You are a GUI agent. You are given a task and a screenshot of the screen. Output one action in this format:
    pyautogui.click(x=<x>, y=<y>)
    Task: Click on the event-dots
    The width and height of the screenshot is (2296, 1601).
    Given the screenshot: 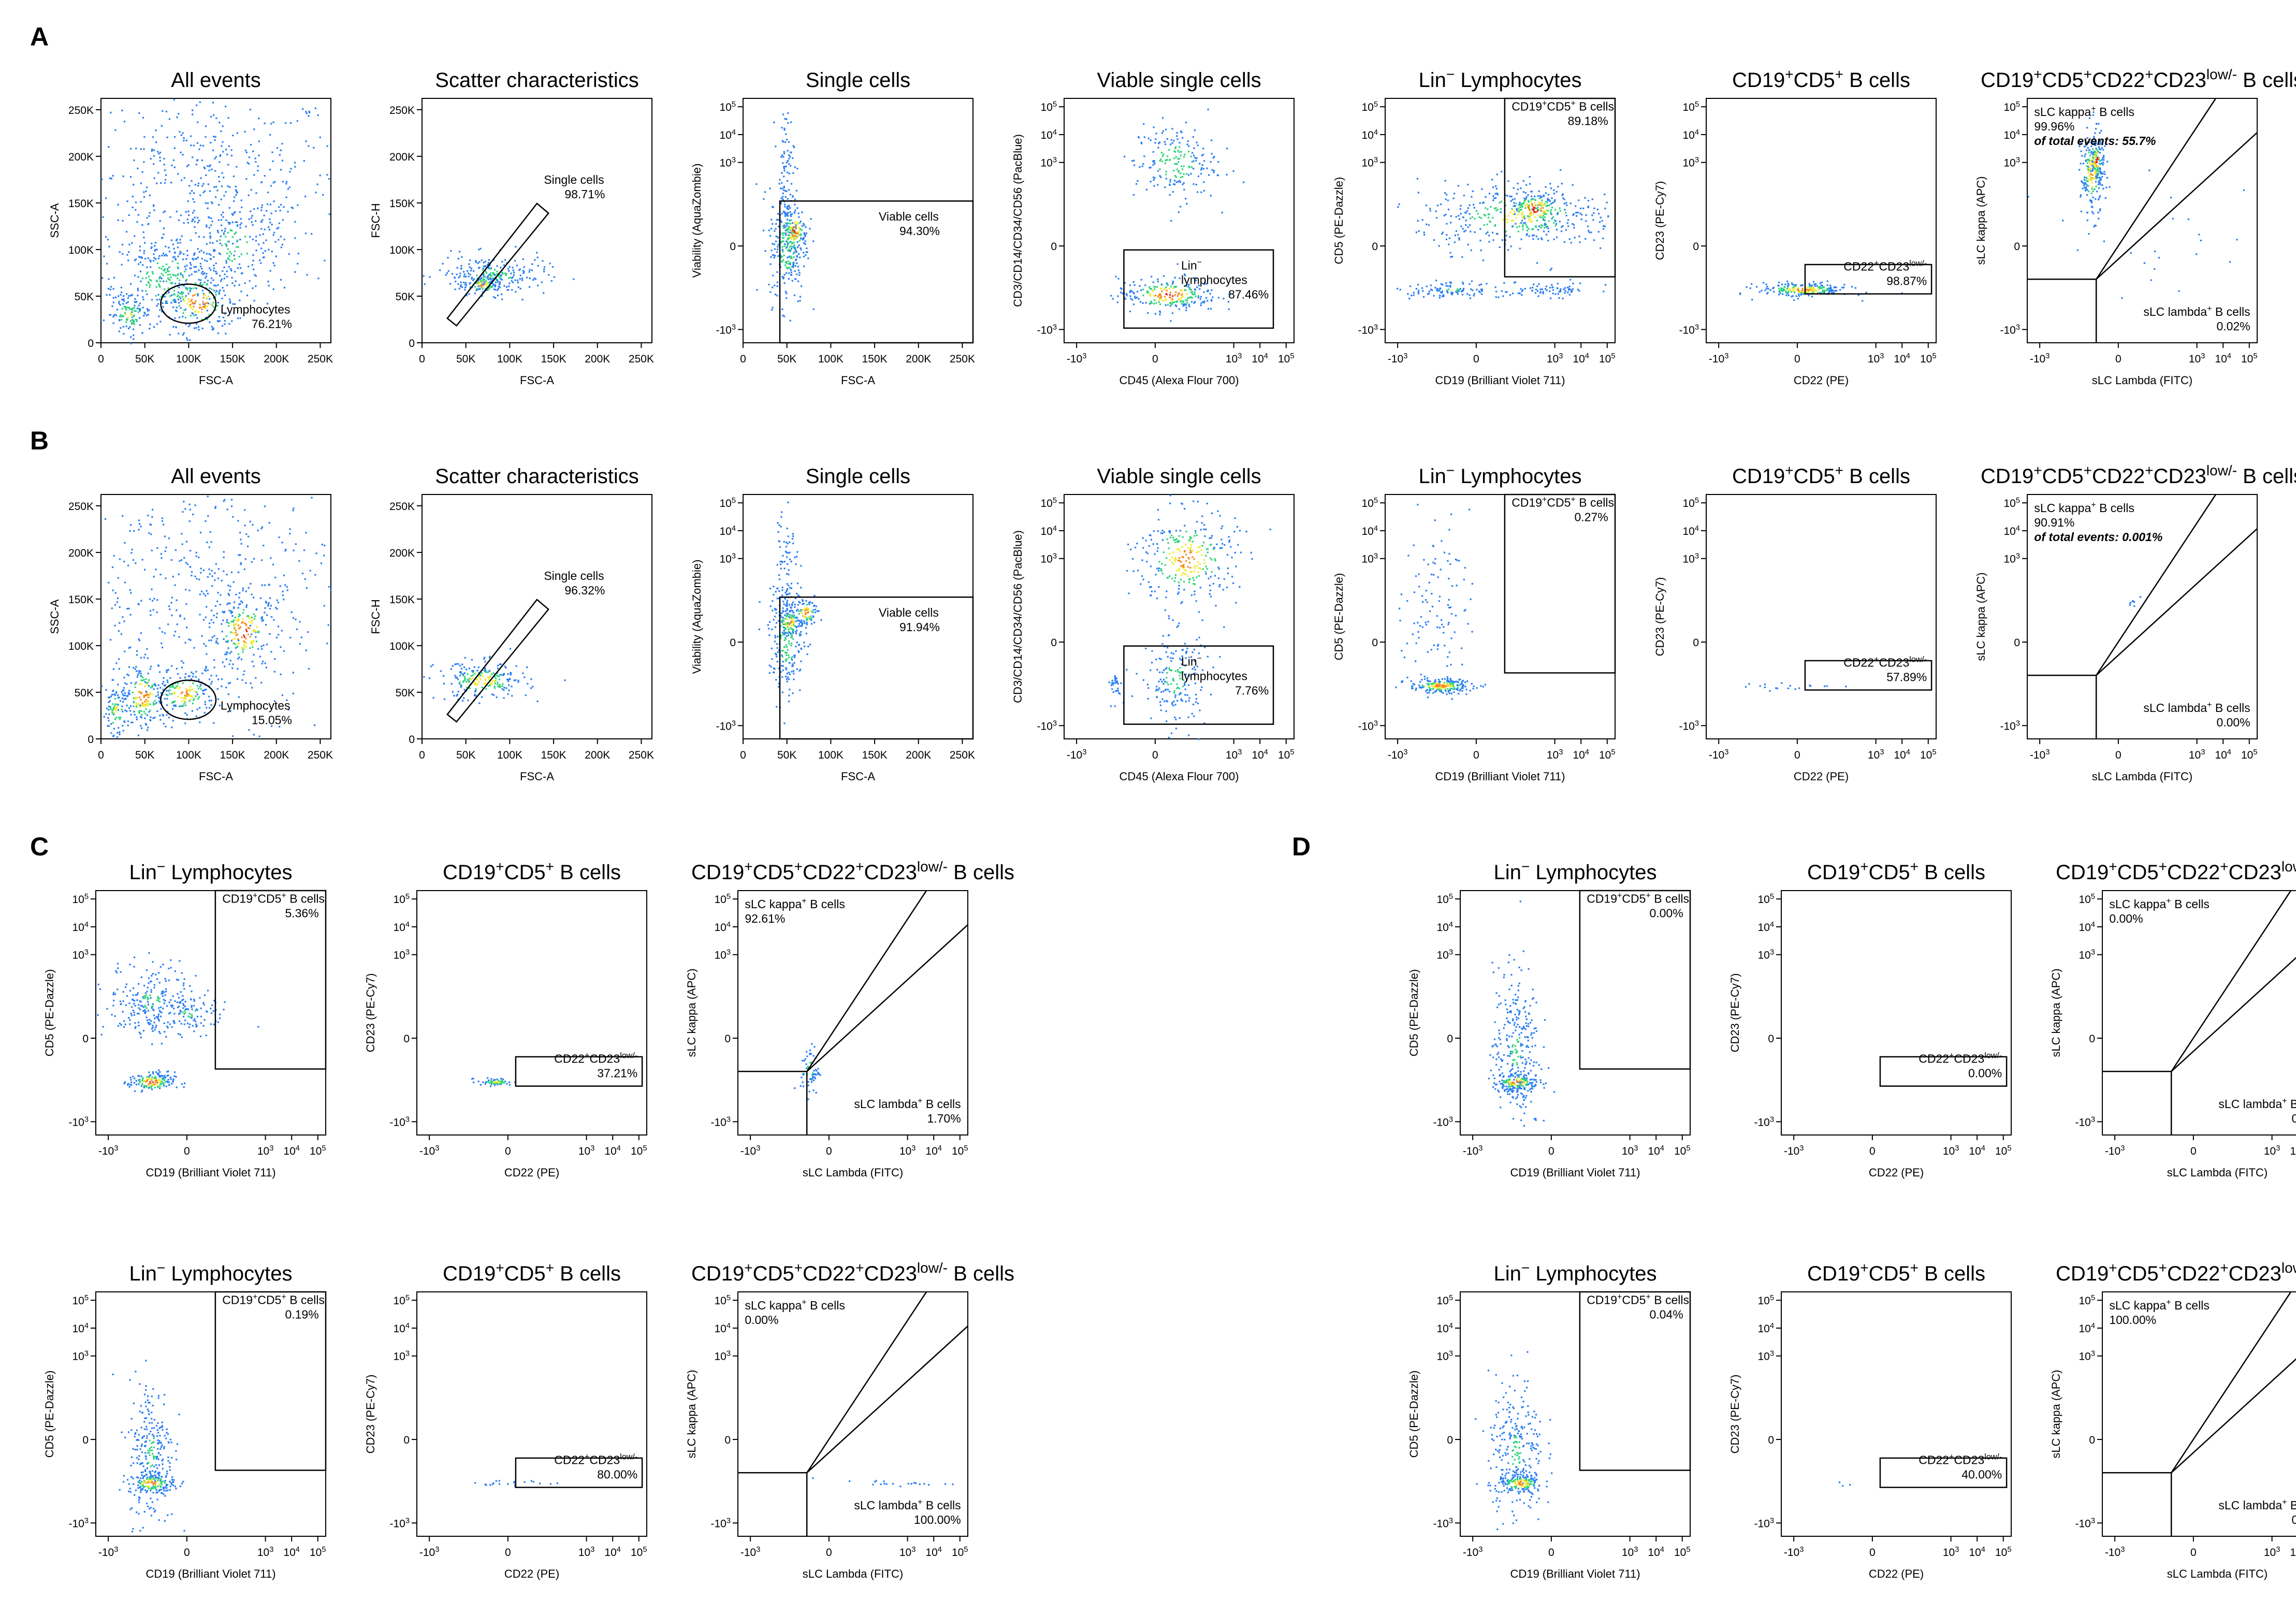 What is the action you would take?
    pyautogui.click(x=785, y=217)
    